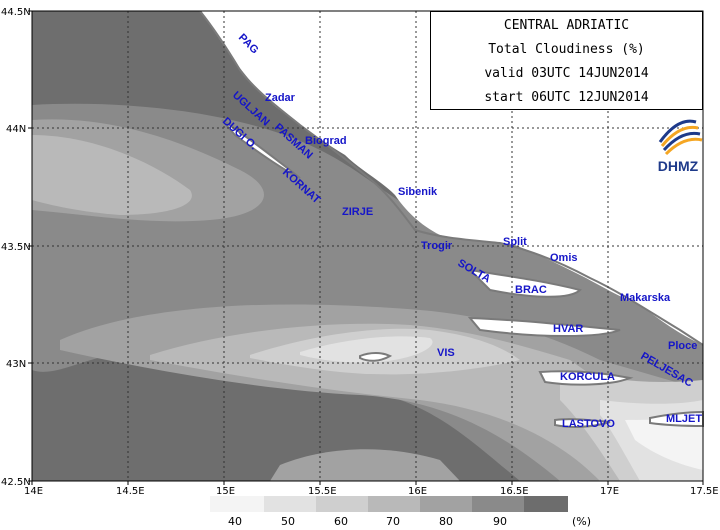 The height and width of the screenshot is (530, 720). Describe the element at coordinates (418, 192) in the screenshot. I see `place-label-sibenik: Sibenik` at that location.